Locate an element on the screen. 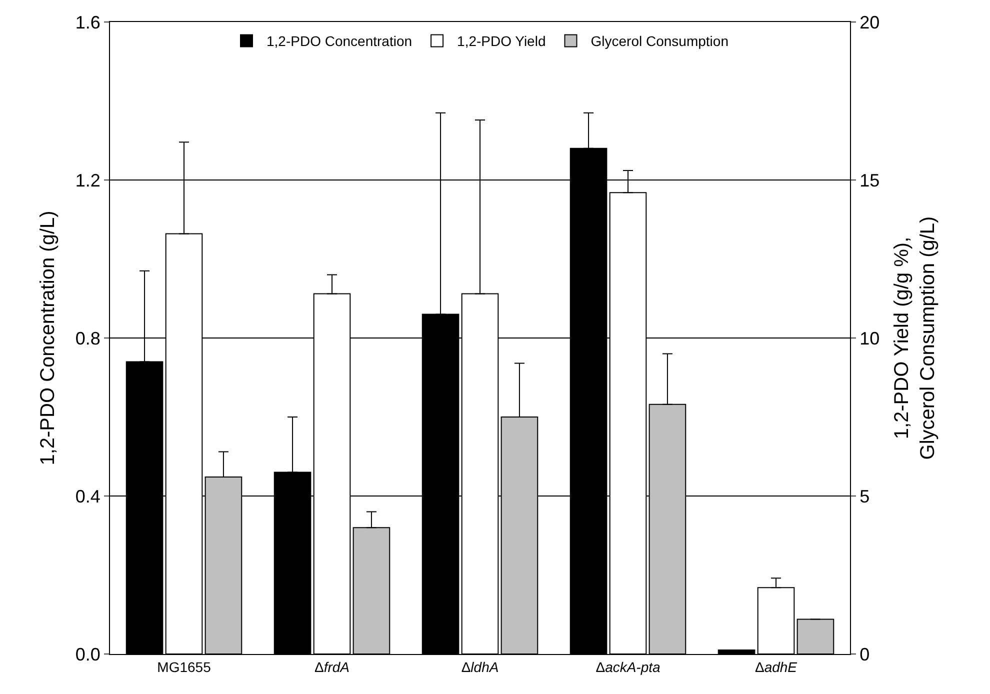 The height and width of the screenshot is (694, 990). y2-tick-label: 10 is located at coordinates (870, 338).